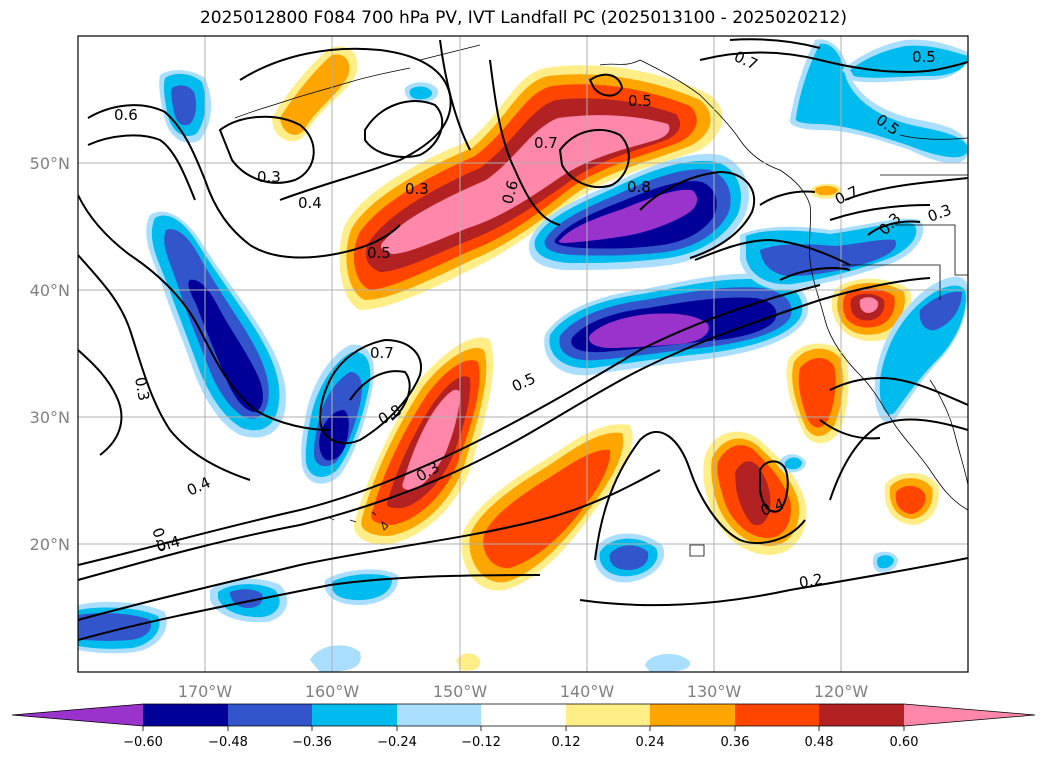 The image size is (1047, 765). Describe the element at coordinates (50, 354) in the screenshot. I see `latitude-labels: 50°N 40°N 30°N 20°N` at that location.